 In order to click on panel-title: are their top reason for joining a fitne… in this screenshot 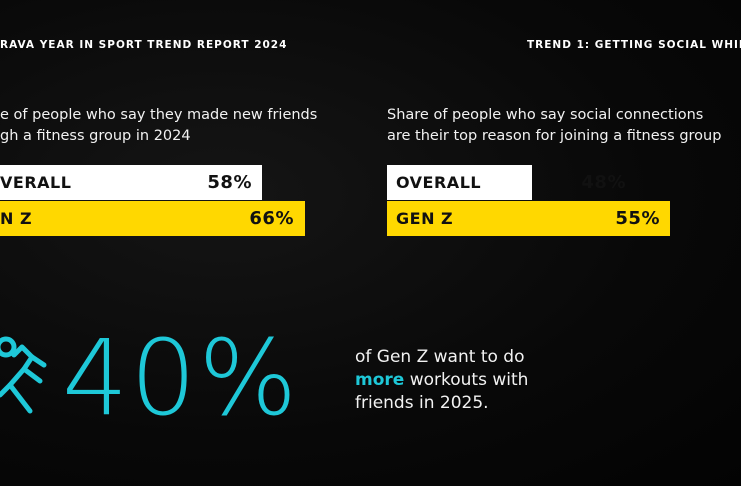, I will do `click(554, 136)`.